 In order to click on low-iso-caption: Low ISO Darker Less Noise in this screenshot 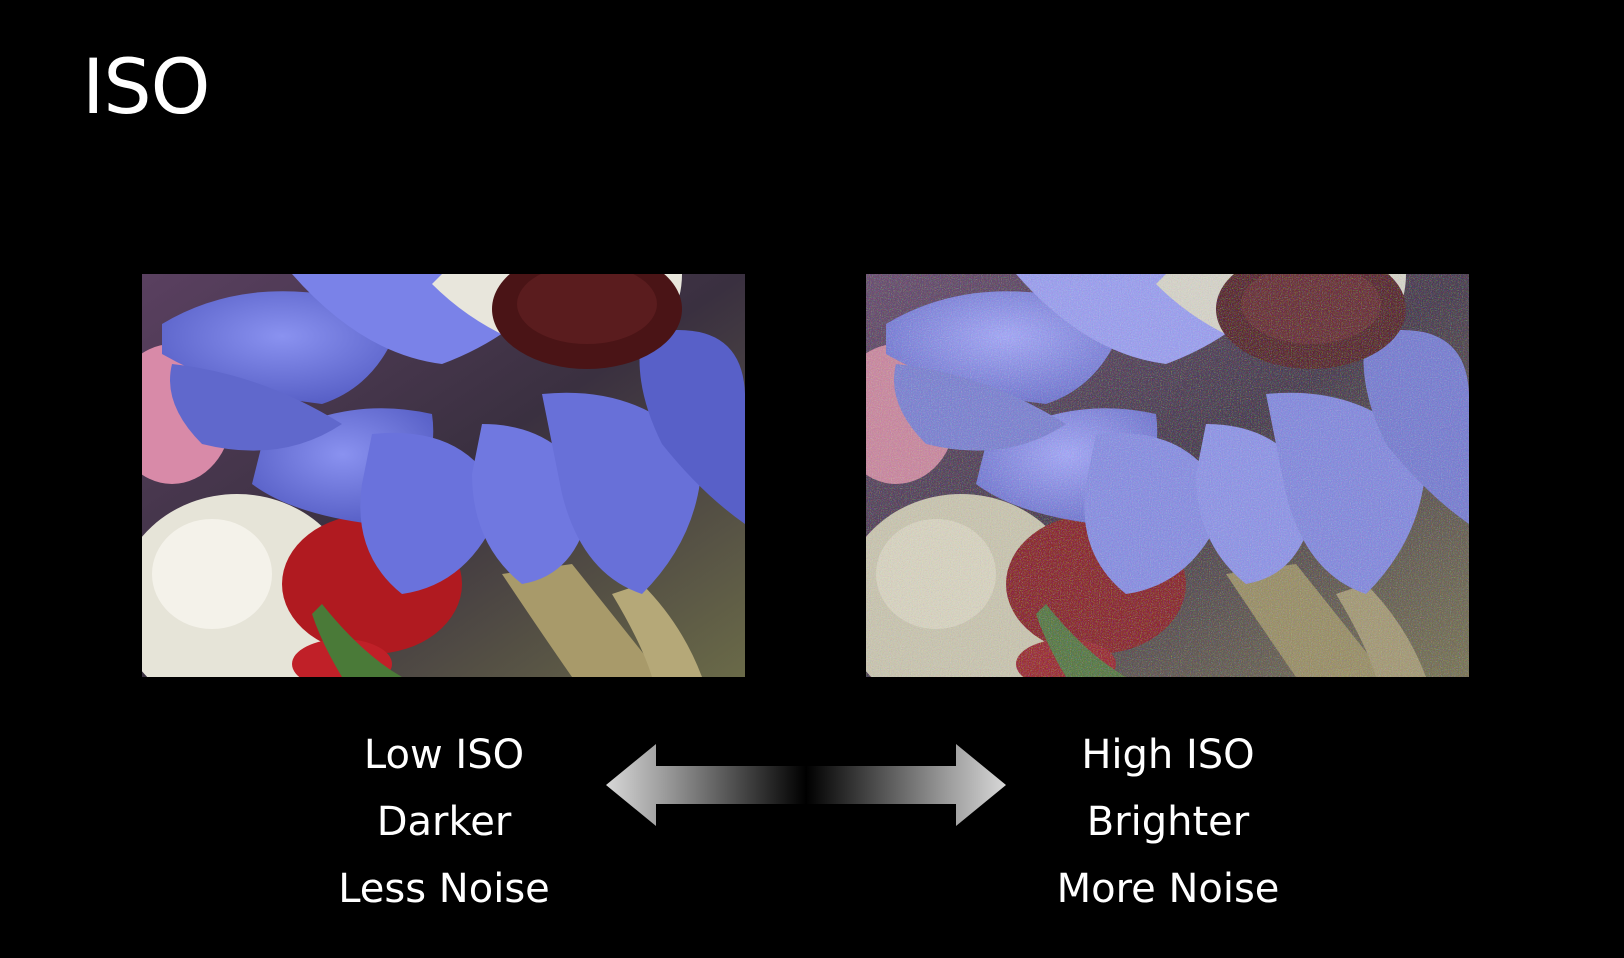, I will do `click(444, 822)`.